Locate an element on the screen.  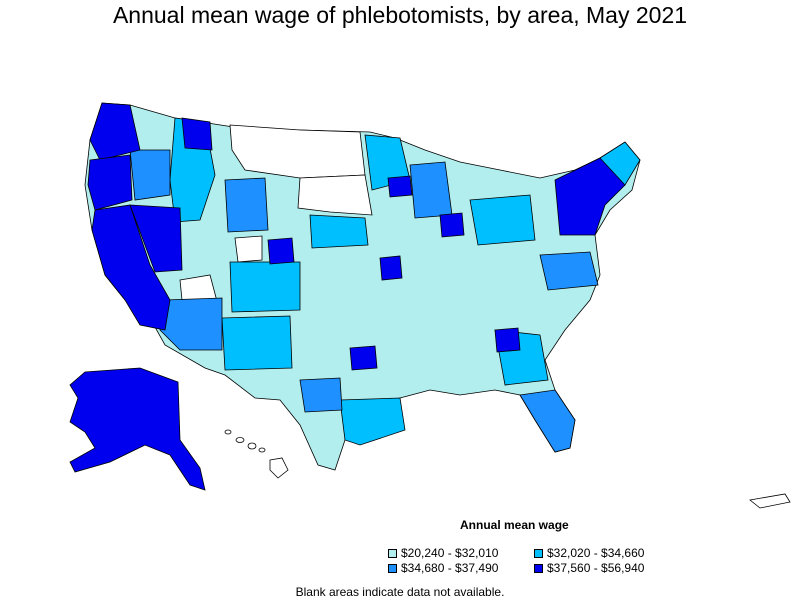
region-florida is located at coordinates (547, 421).